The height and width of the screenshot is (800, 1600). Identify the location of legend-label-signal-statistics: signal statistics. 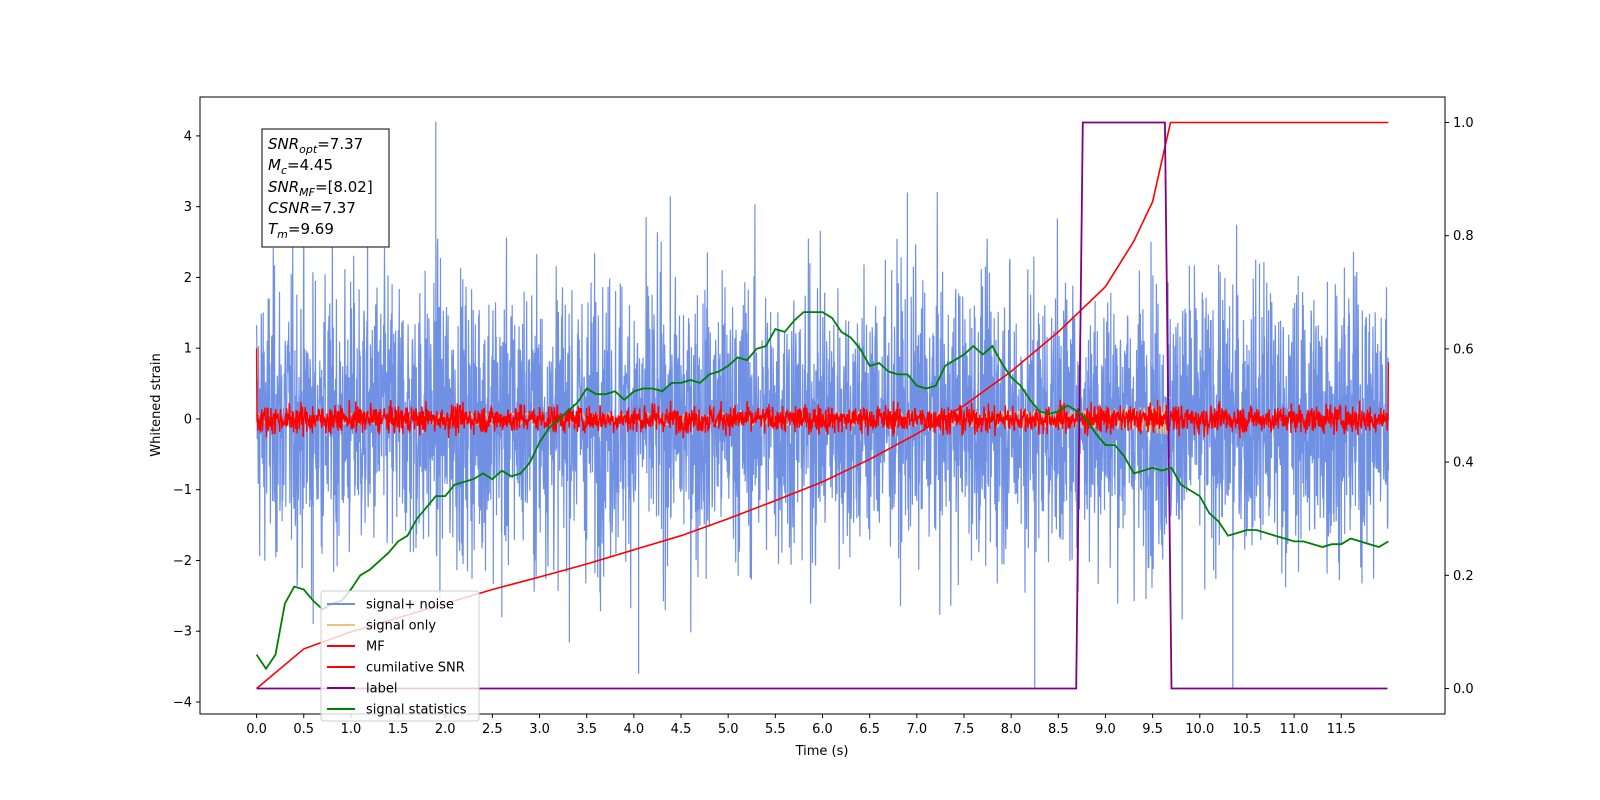
(416, 710).